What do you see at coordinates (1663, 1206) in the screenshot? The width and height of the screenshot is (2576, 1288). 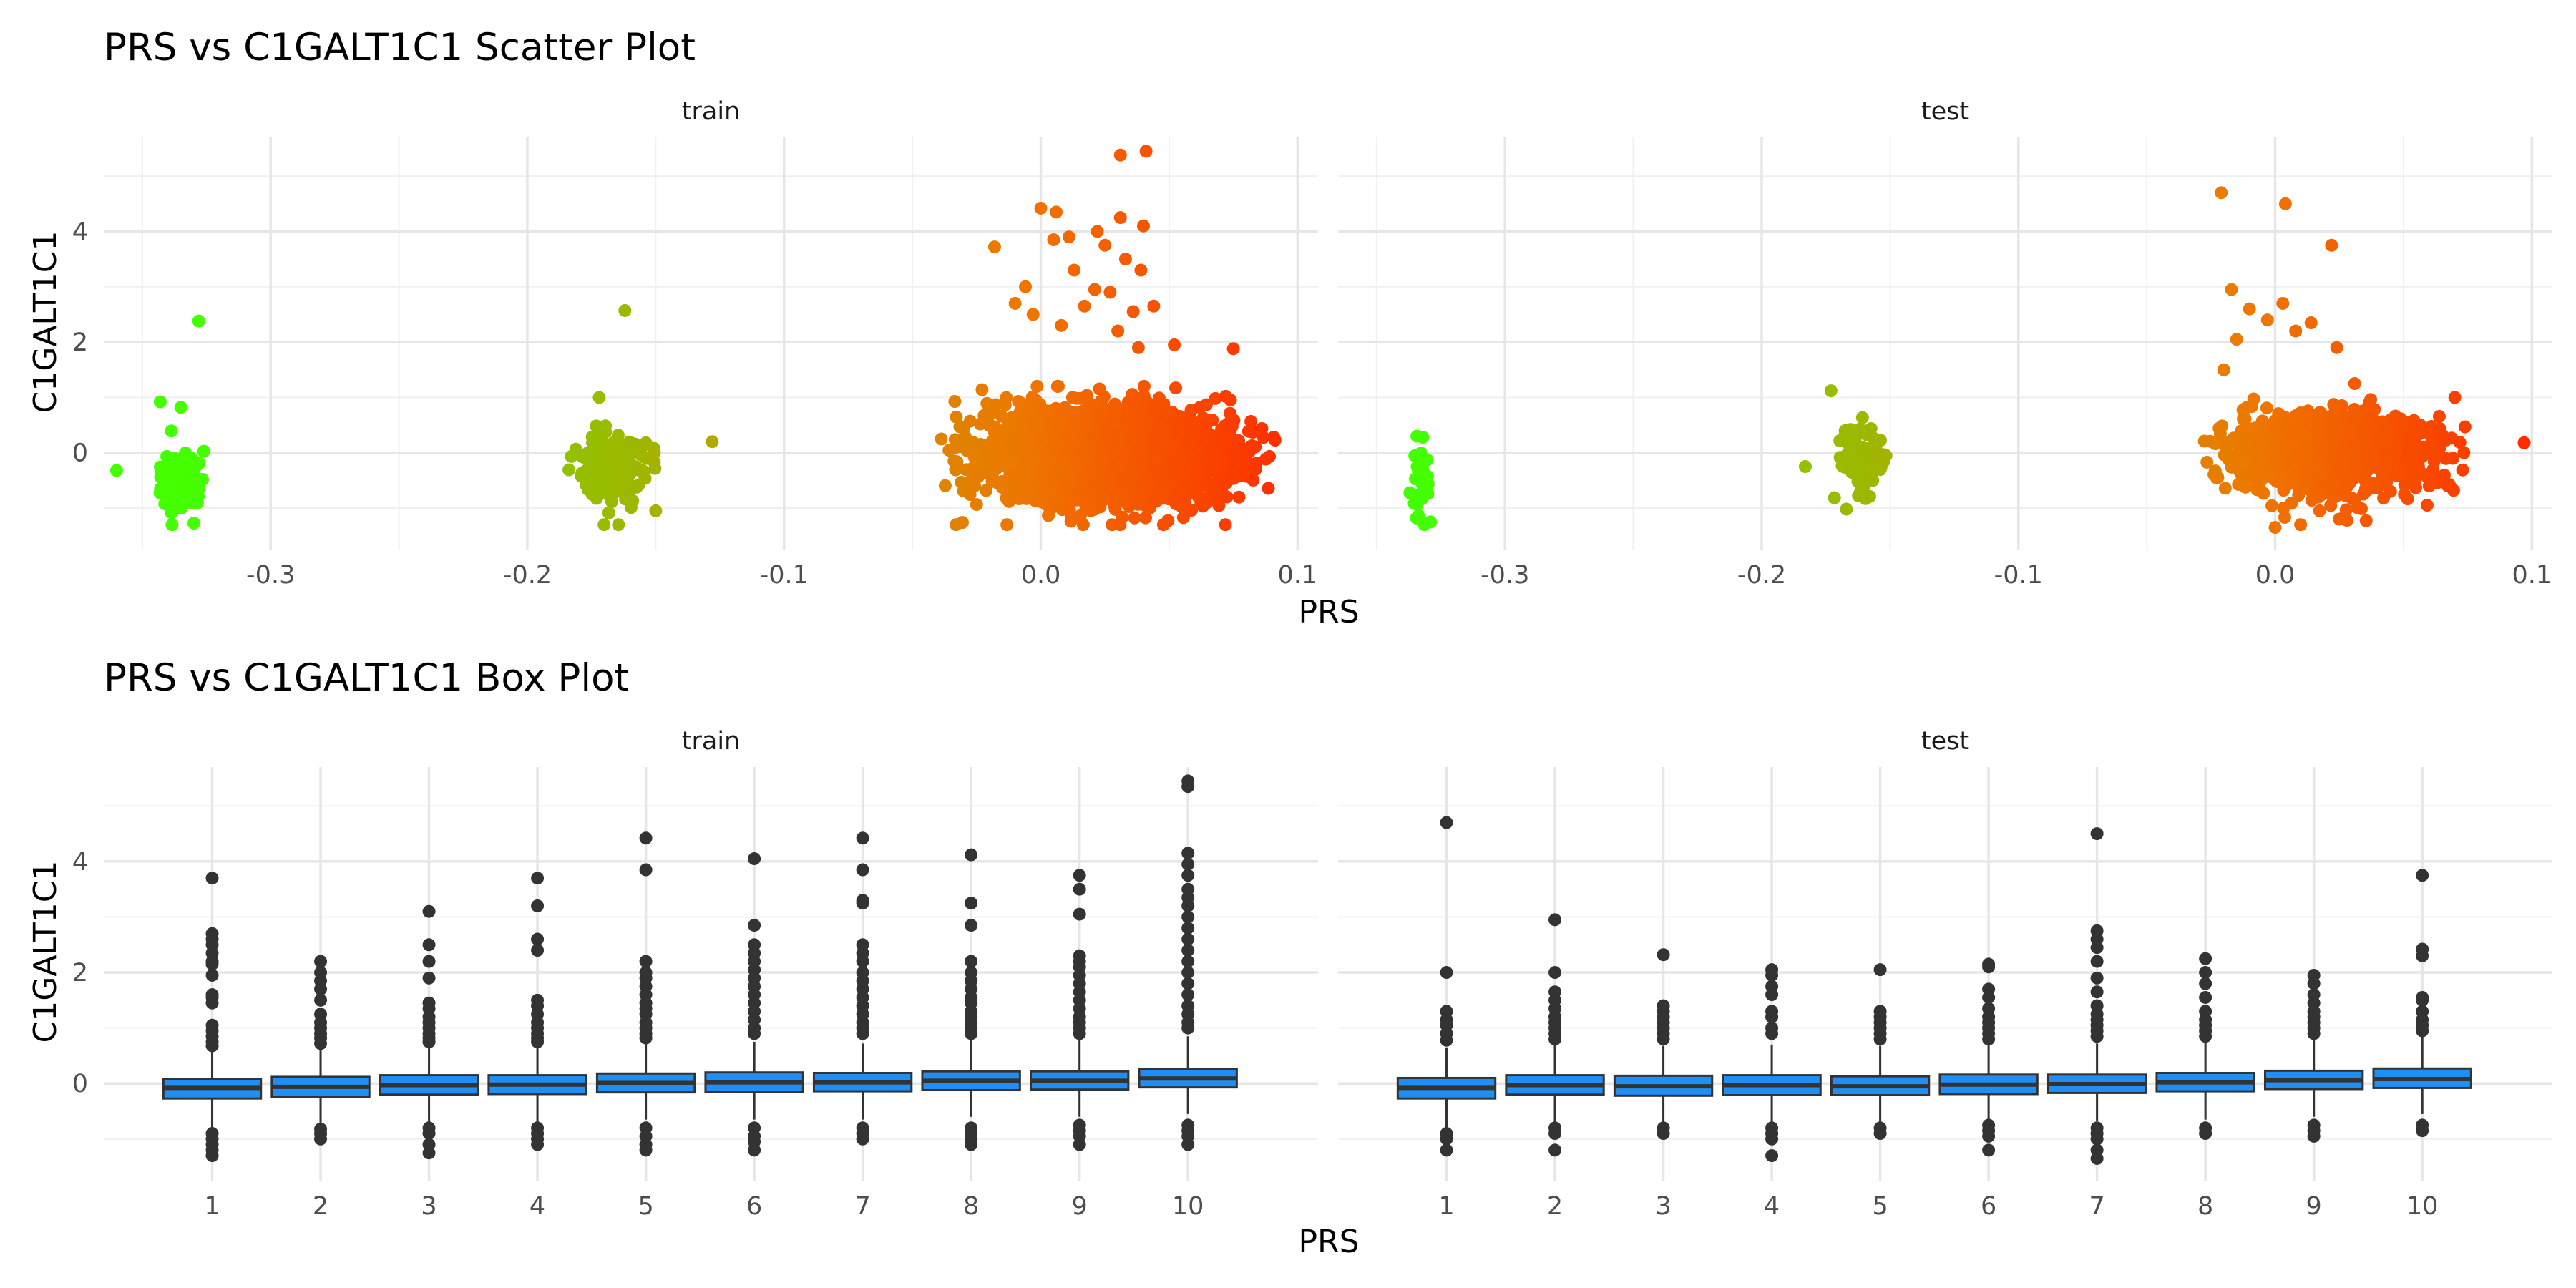 I see `box-x-tick-label: 3` at bounding box center [1663, 1206].